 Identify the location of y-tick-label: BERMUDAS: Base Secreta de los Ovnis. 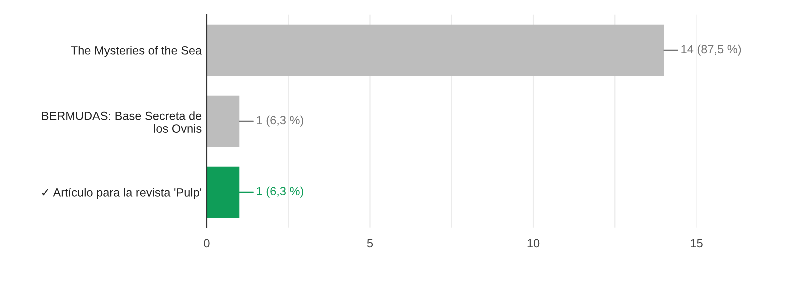
(122, 123).